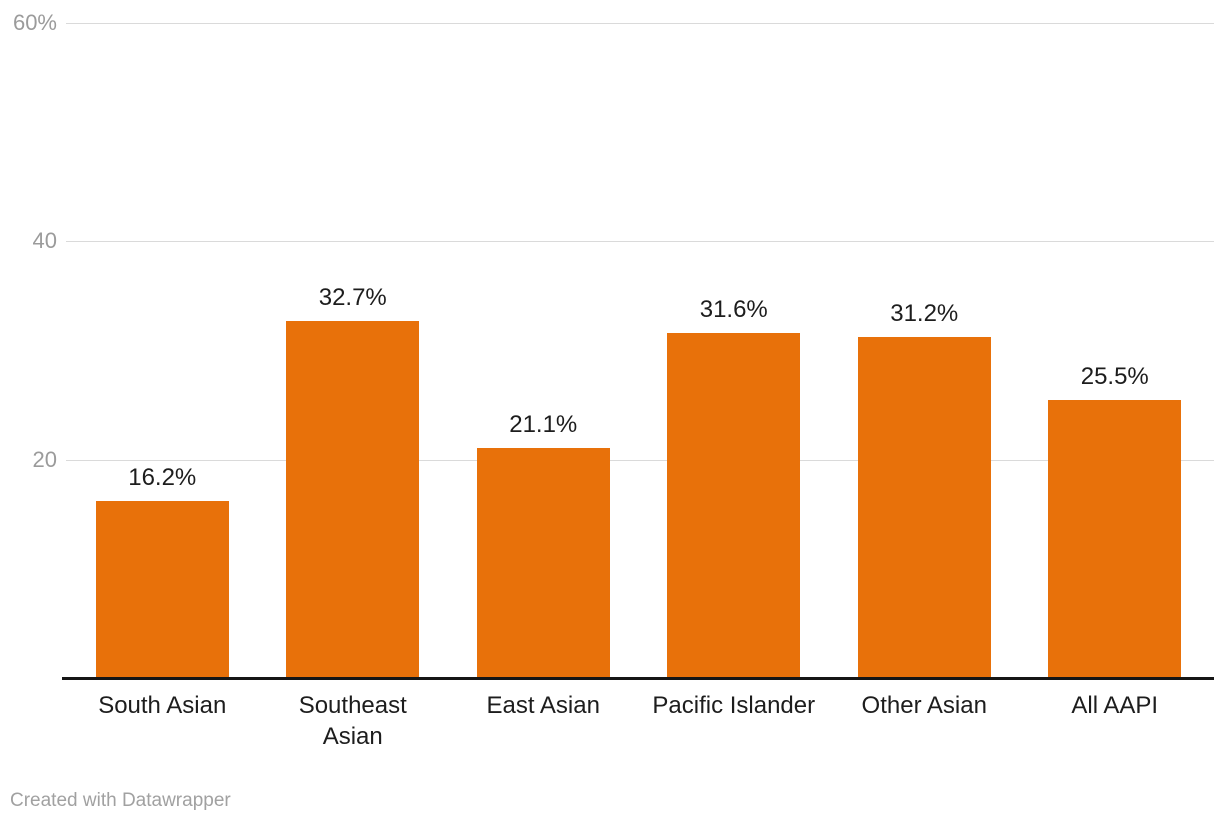  Describe the element at coordinates (34, 22) in the screenshot. I see `y-tick-label-60: 60%` at that location.